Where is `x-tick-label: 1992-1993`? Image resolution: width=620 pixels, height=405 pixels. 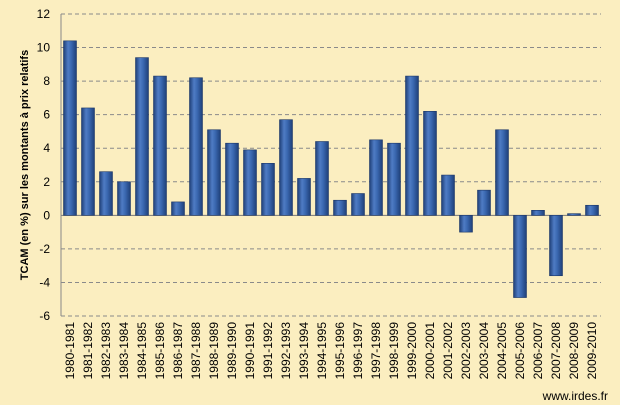
x-tick-label: 1992-1993 is located at coordinates (286, 351).